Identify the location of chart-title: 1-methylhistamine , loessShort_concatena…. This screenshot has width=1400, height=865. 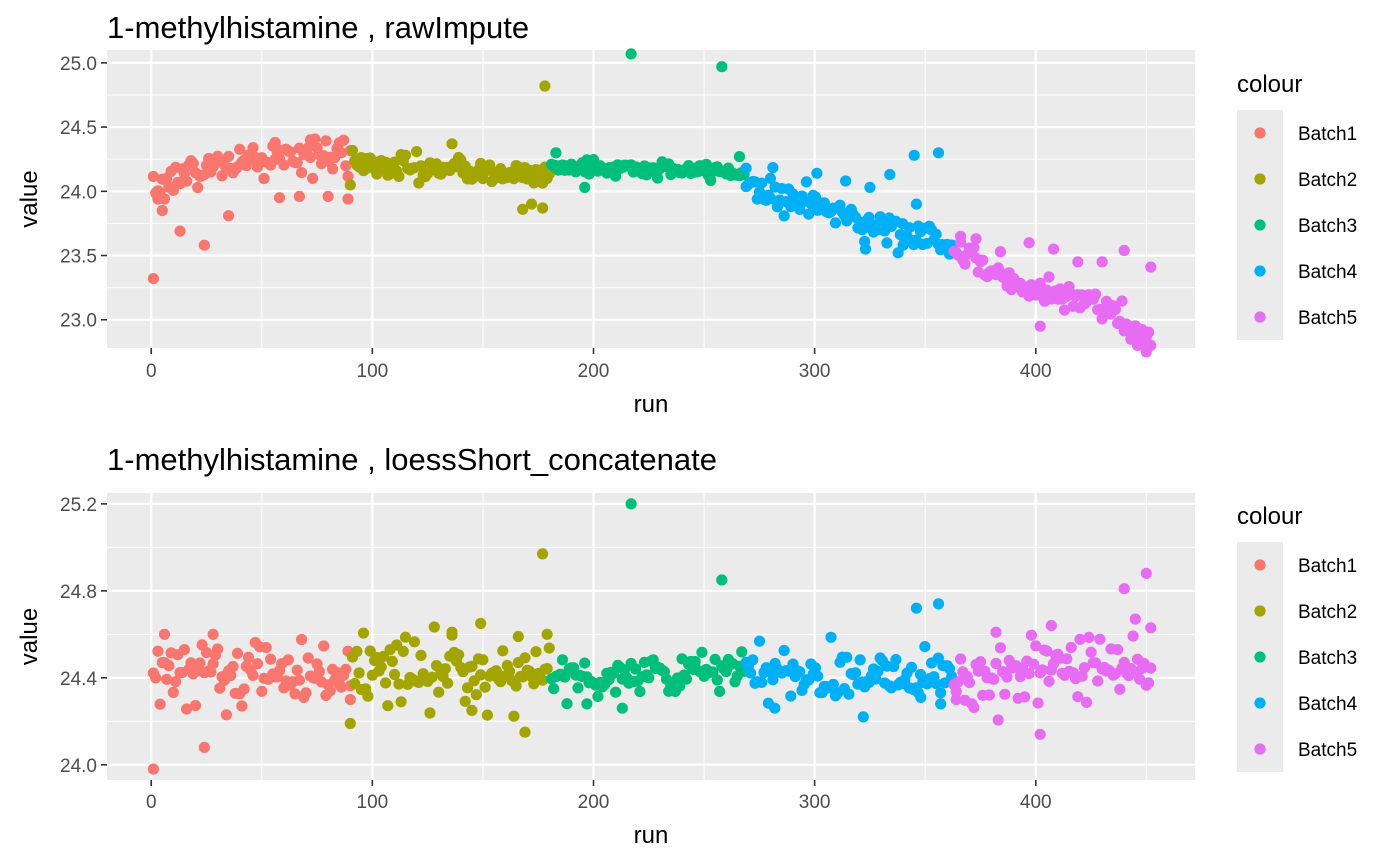
(412, 459).